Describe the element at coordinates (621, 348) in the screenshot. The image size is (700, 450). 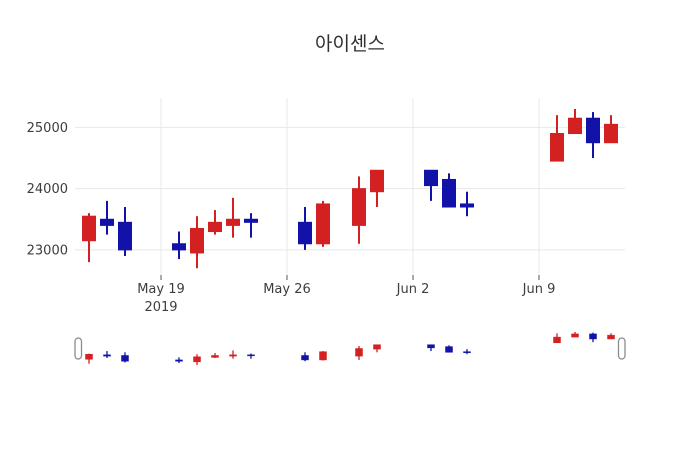
I see `rangeslider-right-handle` at that location.